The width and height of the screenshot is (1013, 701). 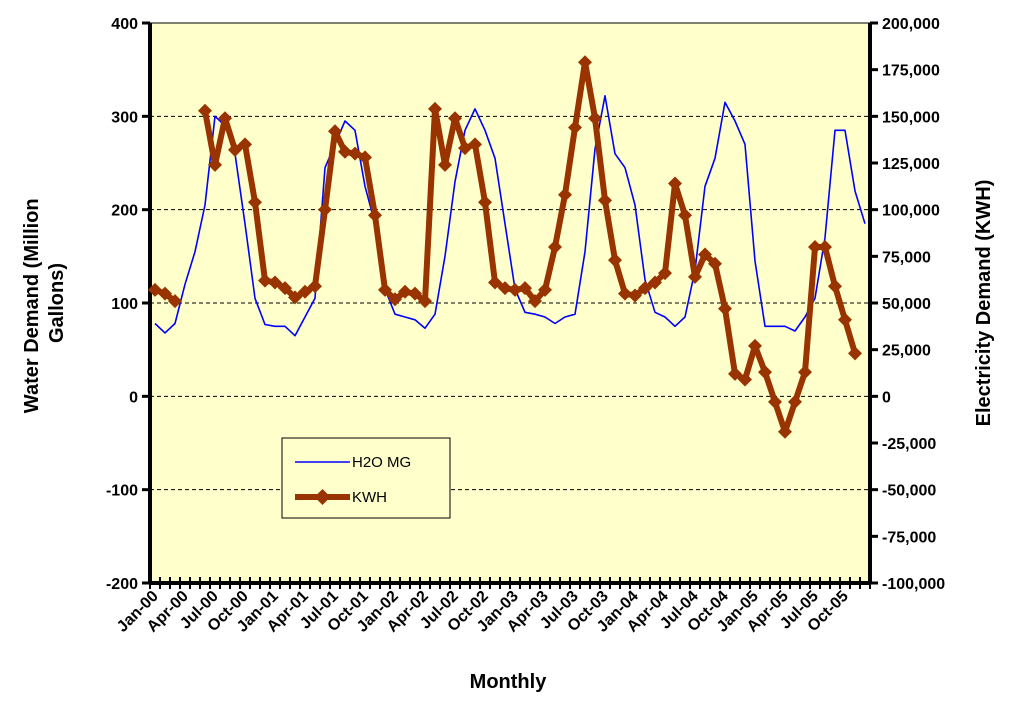 What do you see at coordinates (886, 397) in the screenshot?
I see `right-tick-label-4: 0` at bounding box center [886, 397].